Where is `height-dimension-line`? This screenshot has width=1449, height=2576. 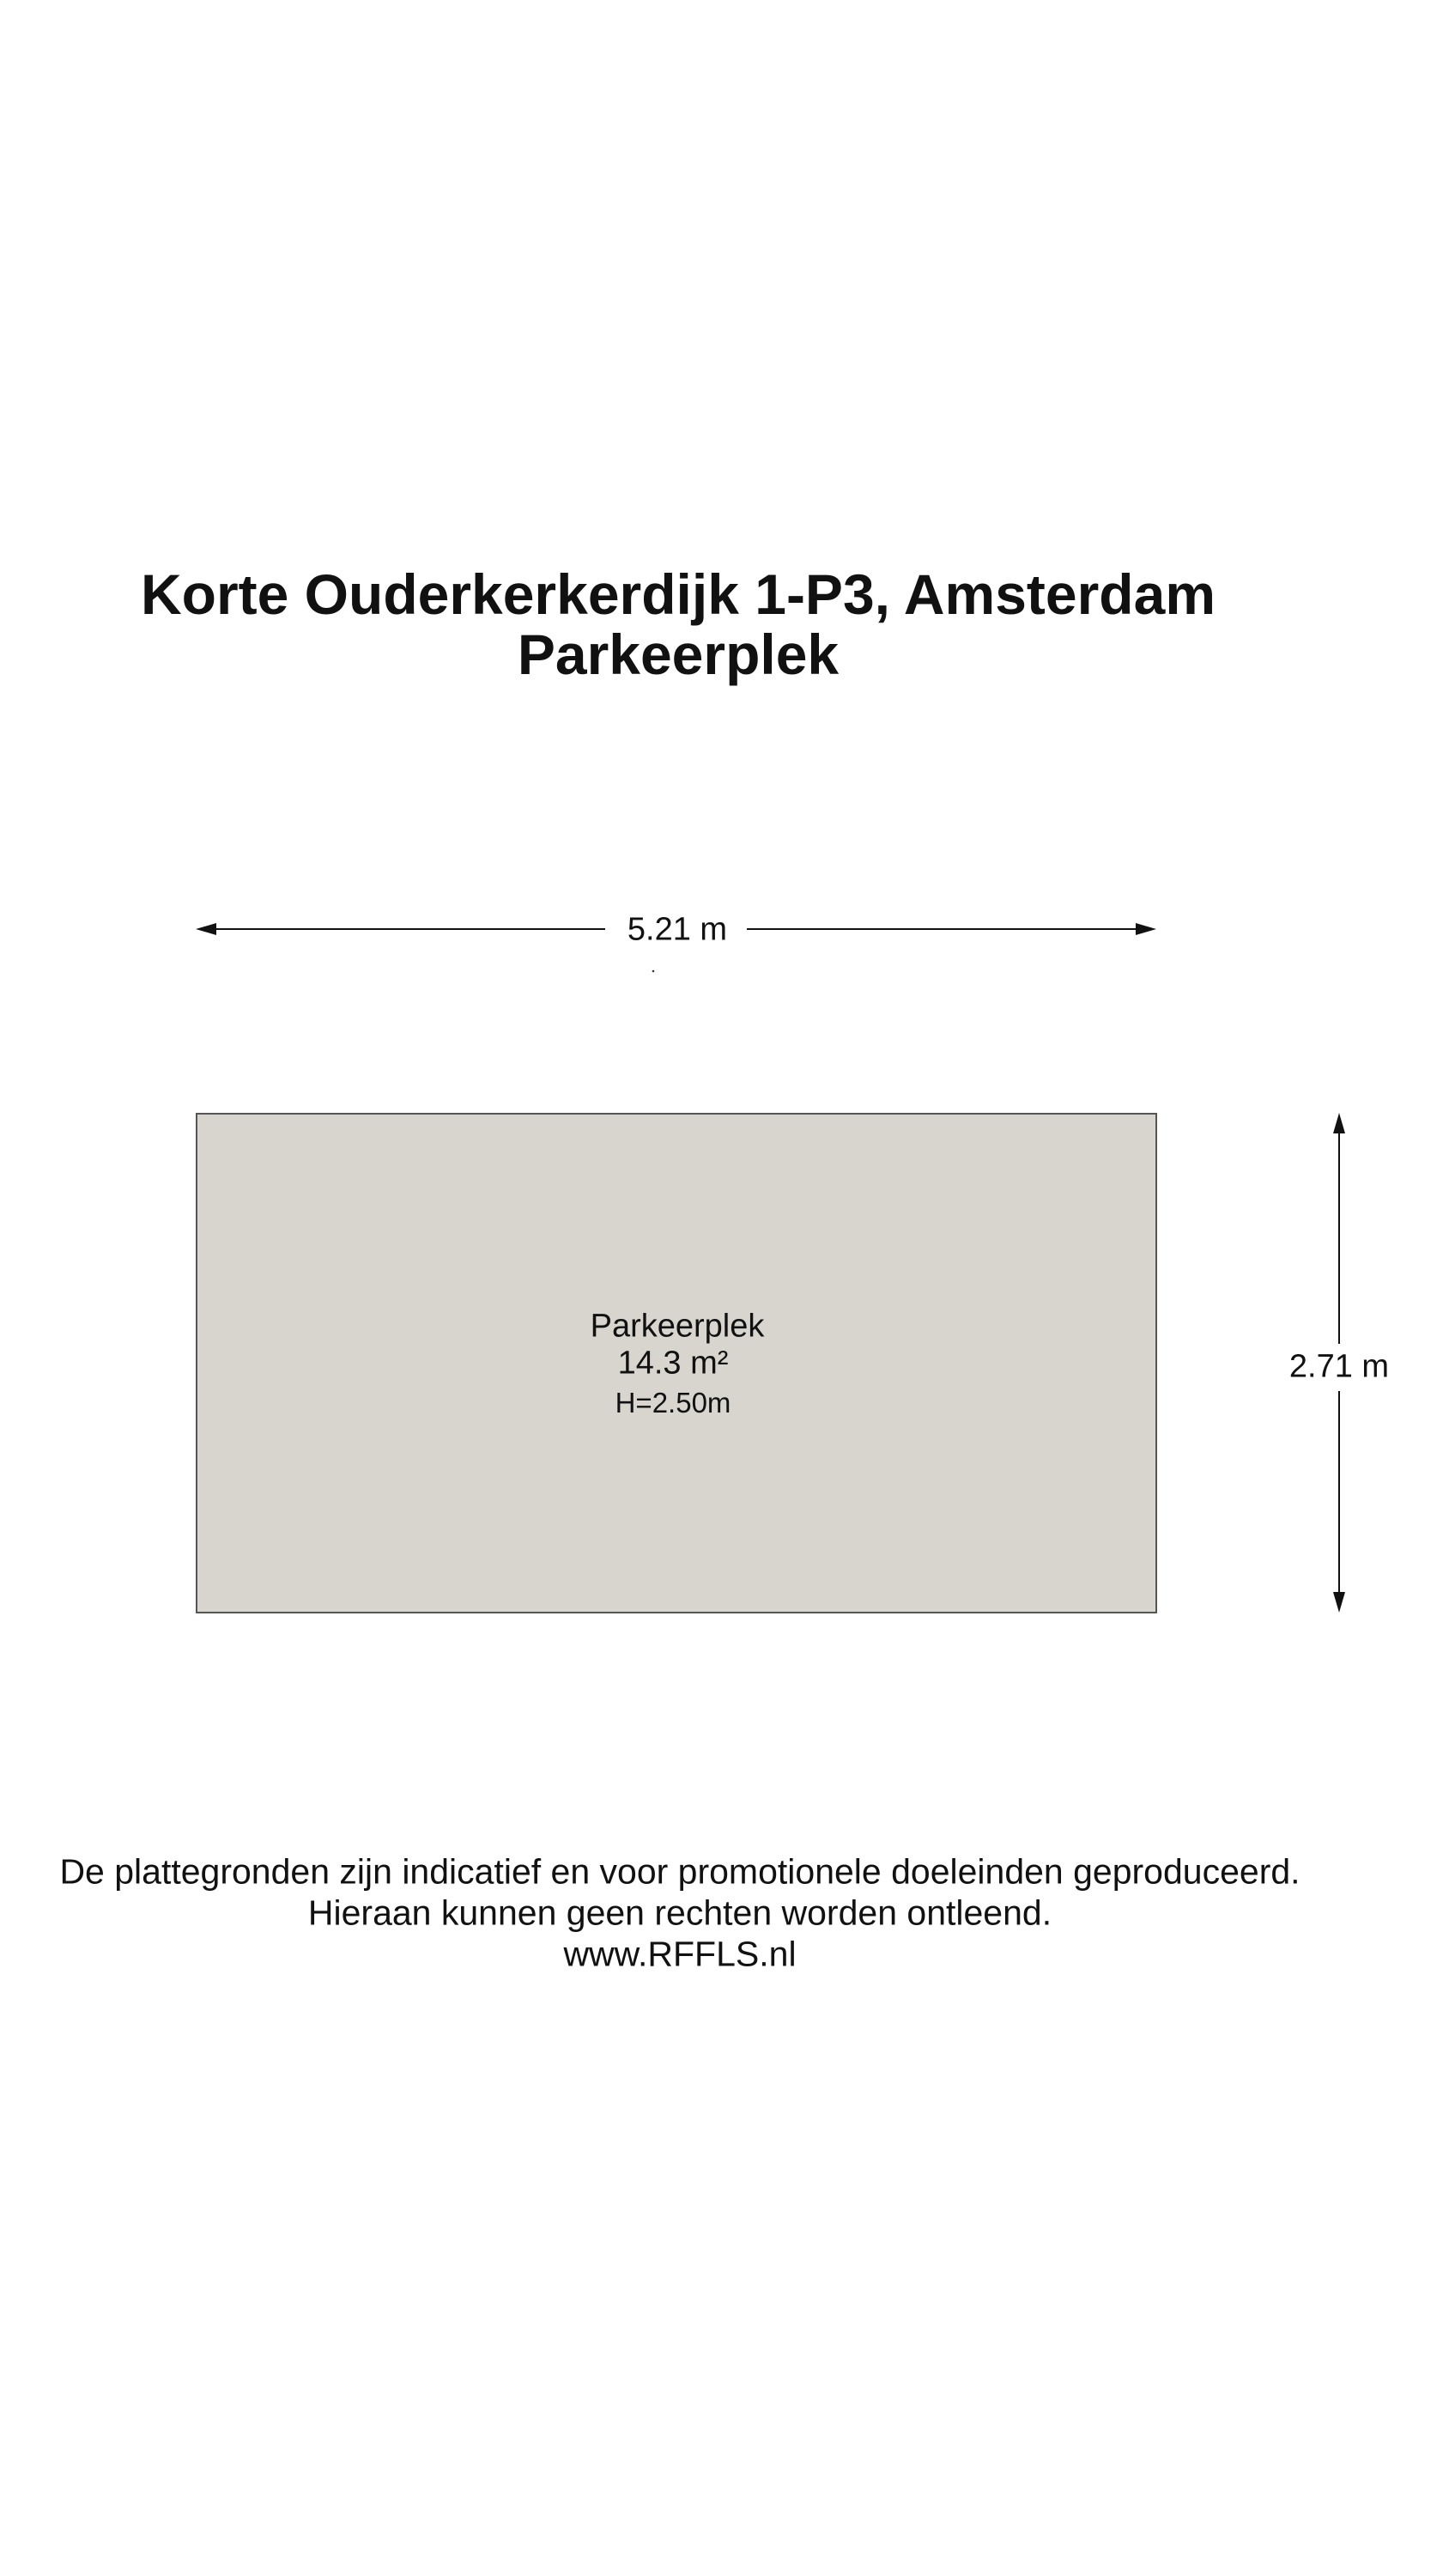 height-dimension-line is located at coordinates (1339, 1363).